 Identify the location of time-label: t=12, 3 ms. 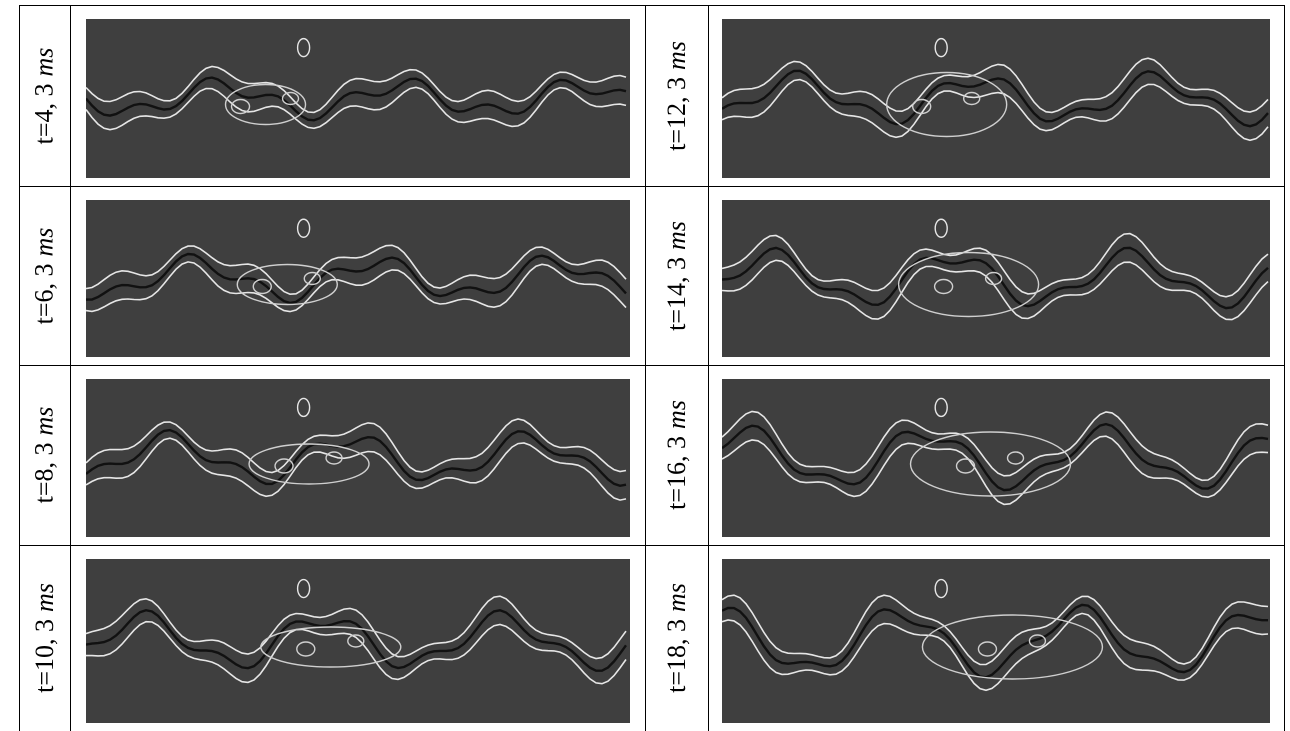
(677, 96).